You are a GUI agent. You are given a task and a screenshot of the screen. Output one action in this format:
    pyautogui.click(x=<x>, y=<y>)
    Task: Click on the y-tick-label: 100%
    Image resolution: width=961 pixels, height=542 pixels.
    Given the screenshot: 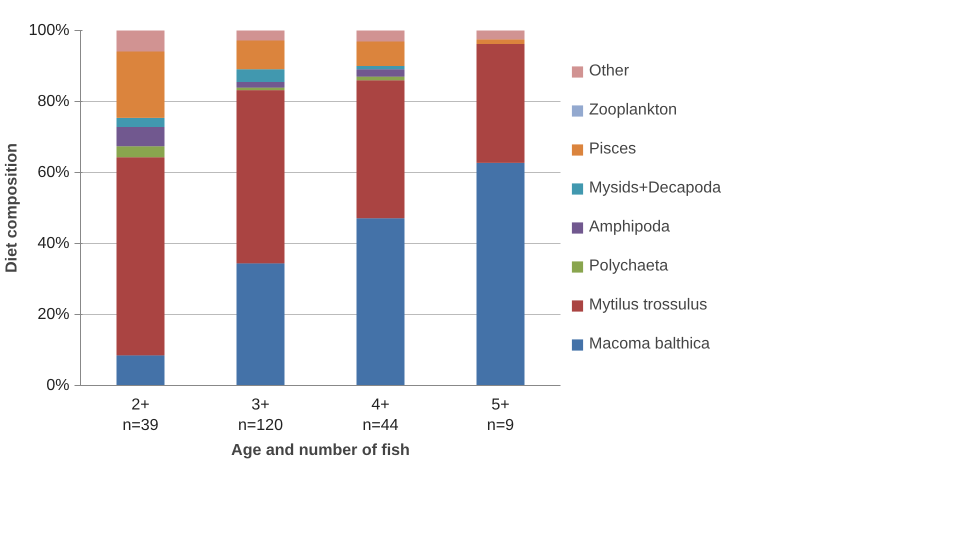 What is the action you would take?
    pyautogui.click(x=49, y=30)
    